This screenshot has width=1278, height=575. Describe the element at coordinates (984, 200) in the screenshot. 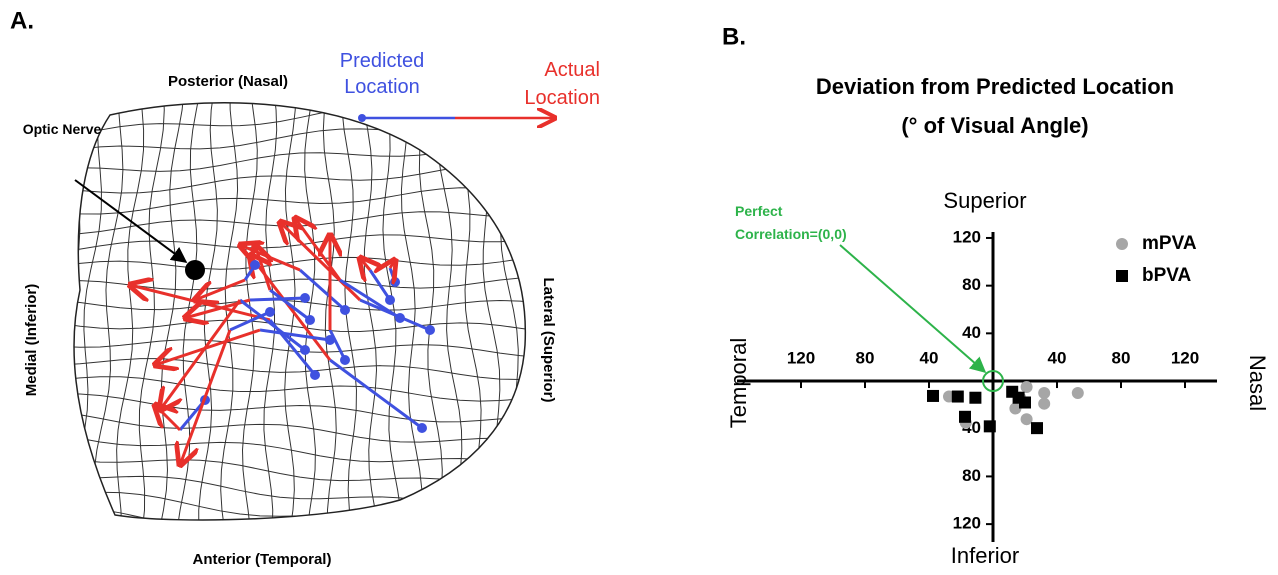

I see `axis-label: Superior` at that location.